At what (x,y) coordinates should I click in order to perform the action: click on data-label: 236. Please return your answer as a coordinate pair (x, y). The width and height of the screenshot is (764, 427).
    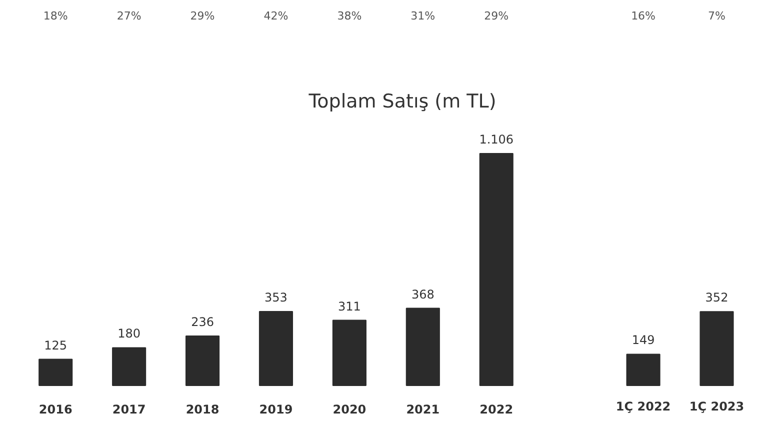
    Looking at the image, I should click on (202, 321).